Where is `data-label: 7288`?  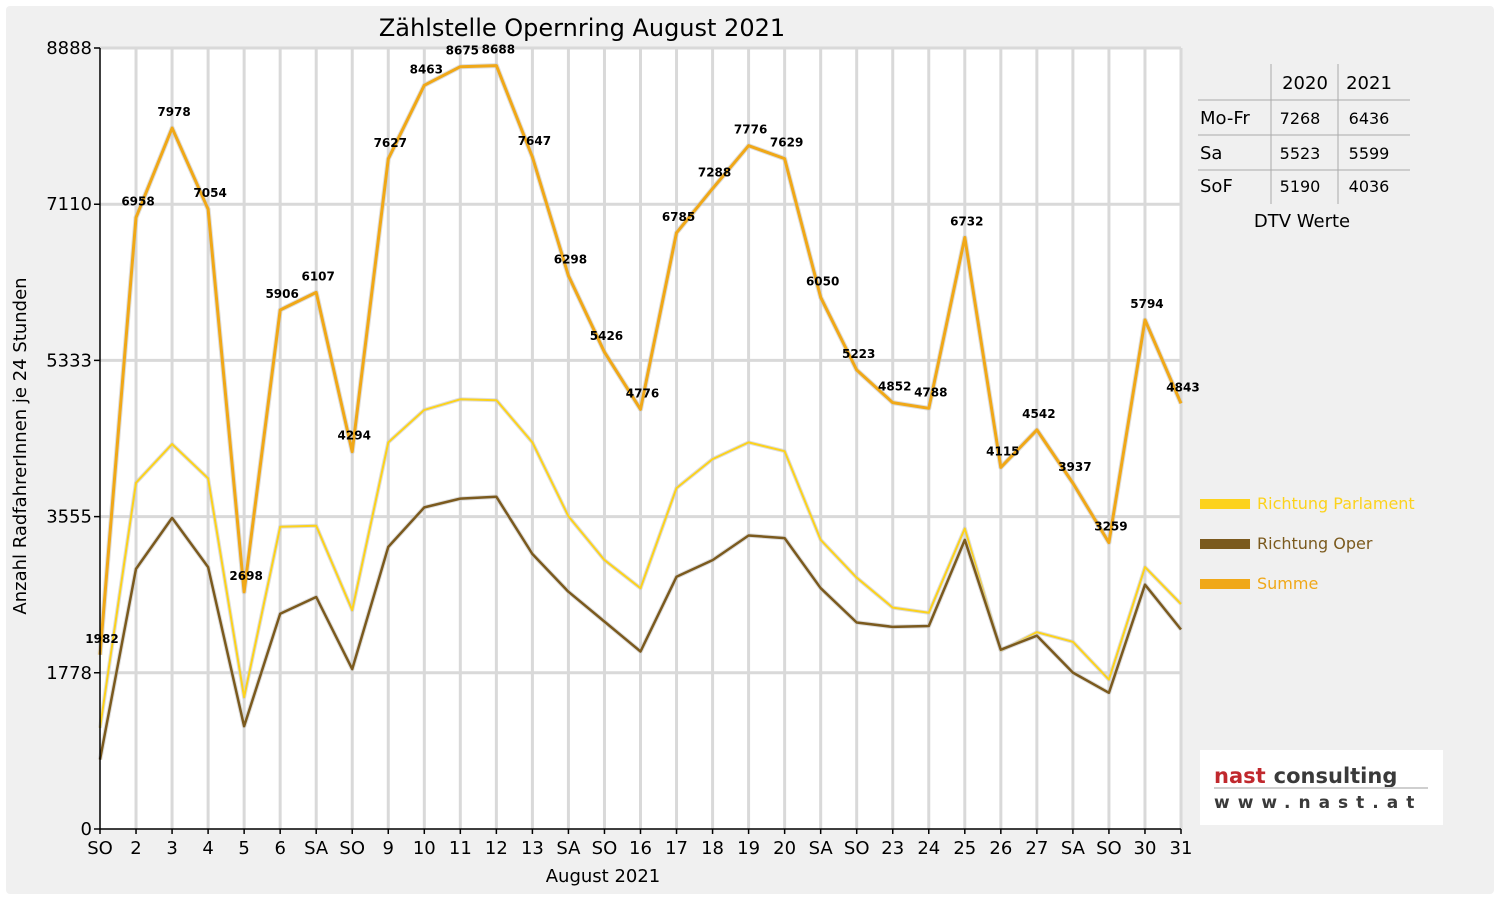 data-label: 7288 is located at coordinates (714, 173).